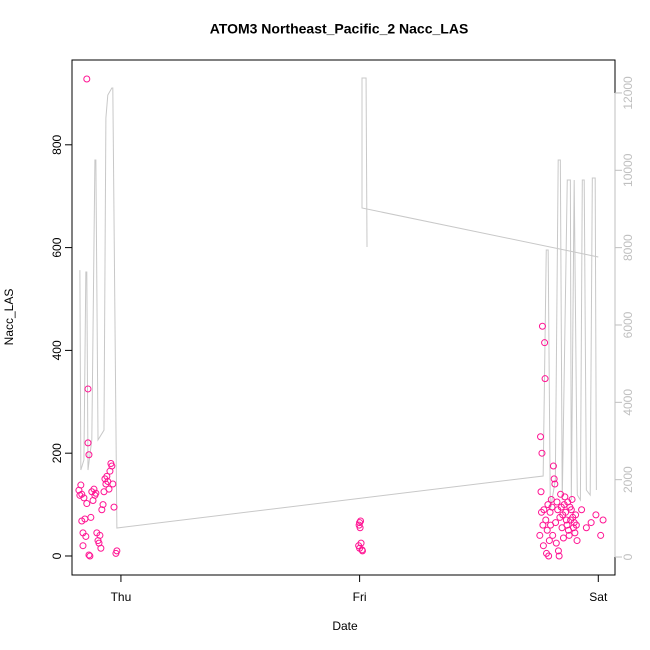  What do you see at coordinates (628, 247) in the screenshot?
I see `y2-tick-label: 8000` at bounding box center [628, 247].